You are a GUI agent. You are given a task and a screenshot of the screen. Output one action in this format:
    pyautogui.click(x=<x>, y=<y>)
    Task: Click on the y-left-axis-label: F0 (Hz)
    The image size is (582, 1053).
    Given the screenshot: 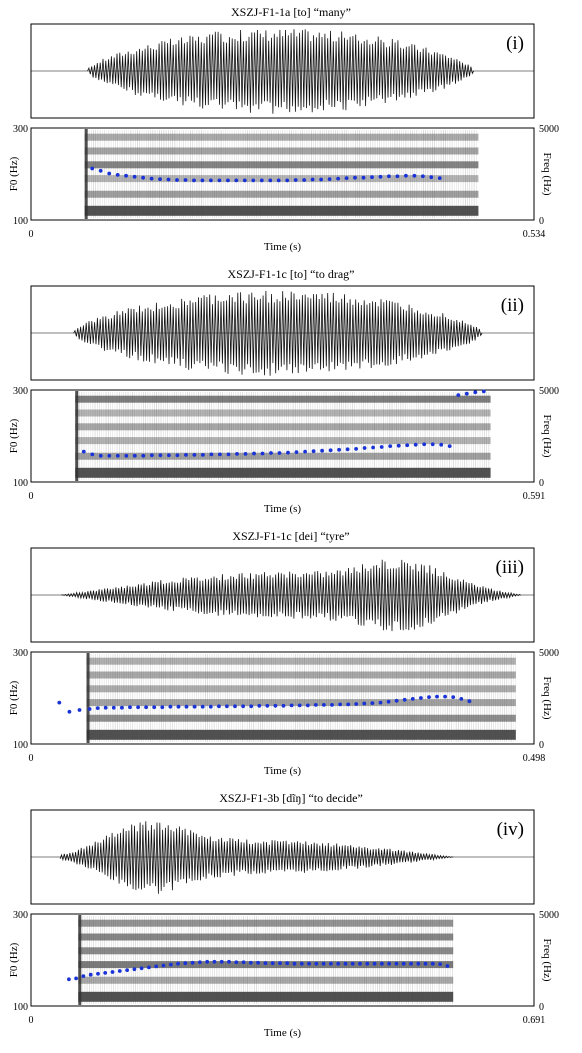 What is the action you would take?
    pyautogui.click(x=14, y=697)
    